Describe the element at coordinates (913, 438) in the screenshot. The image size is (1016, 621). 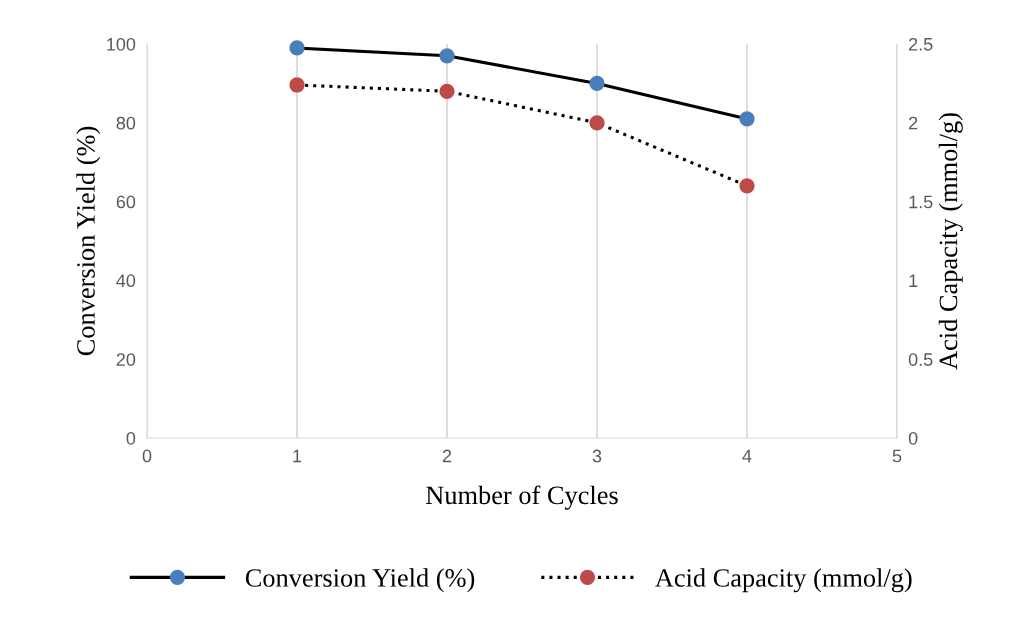
I see `y2-tick-label: 0` at that location.